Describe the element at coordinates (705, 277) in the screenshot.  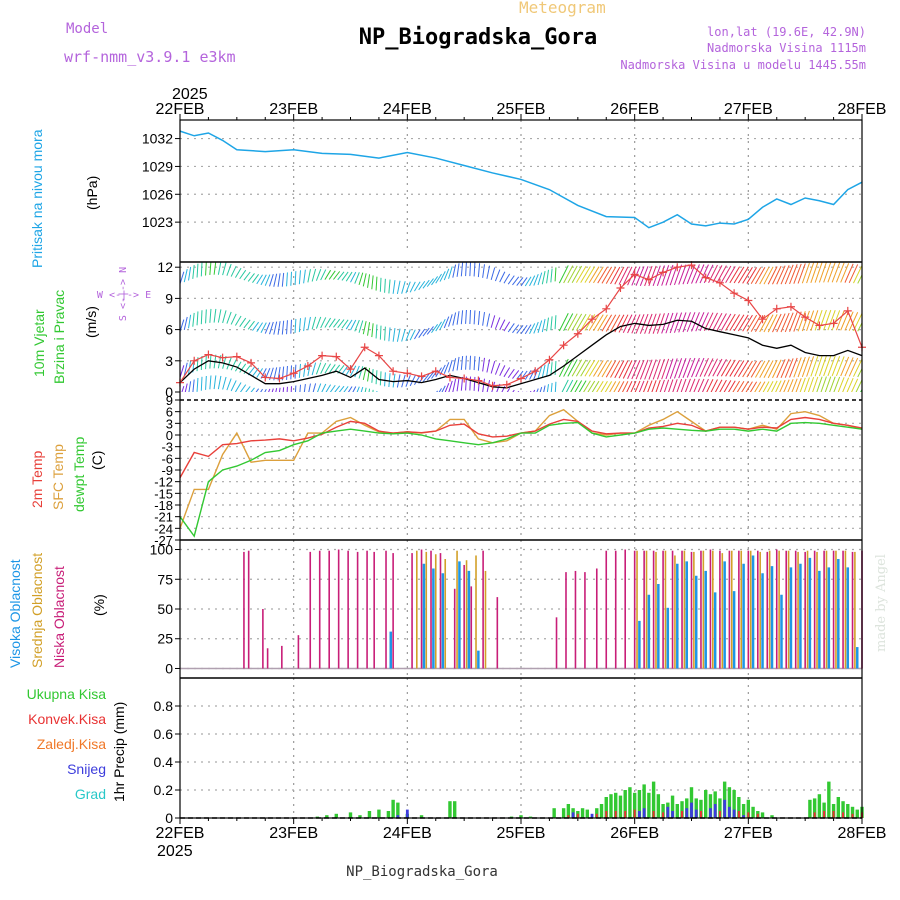
I see `wind-gust-marker` at that location.